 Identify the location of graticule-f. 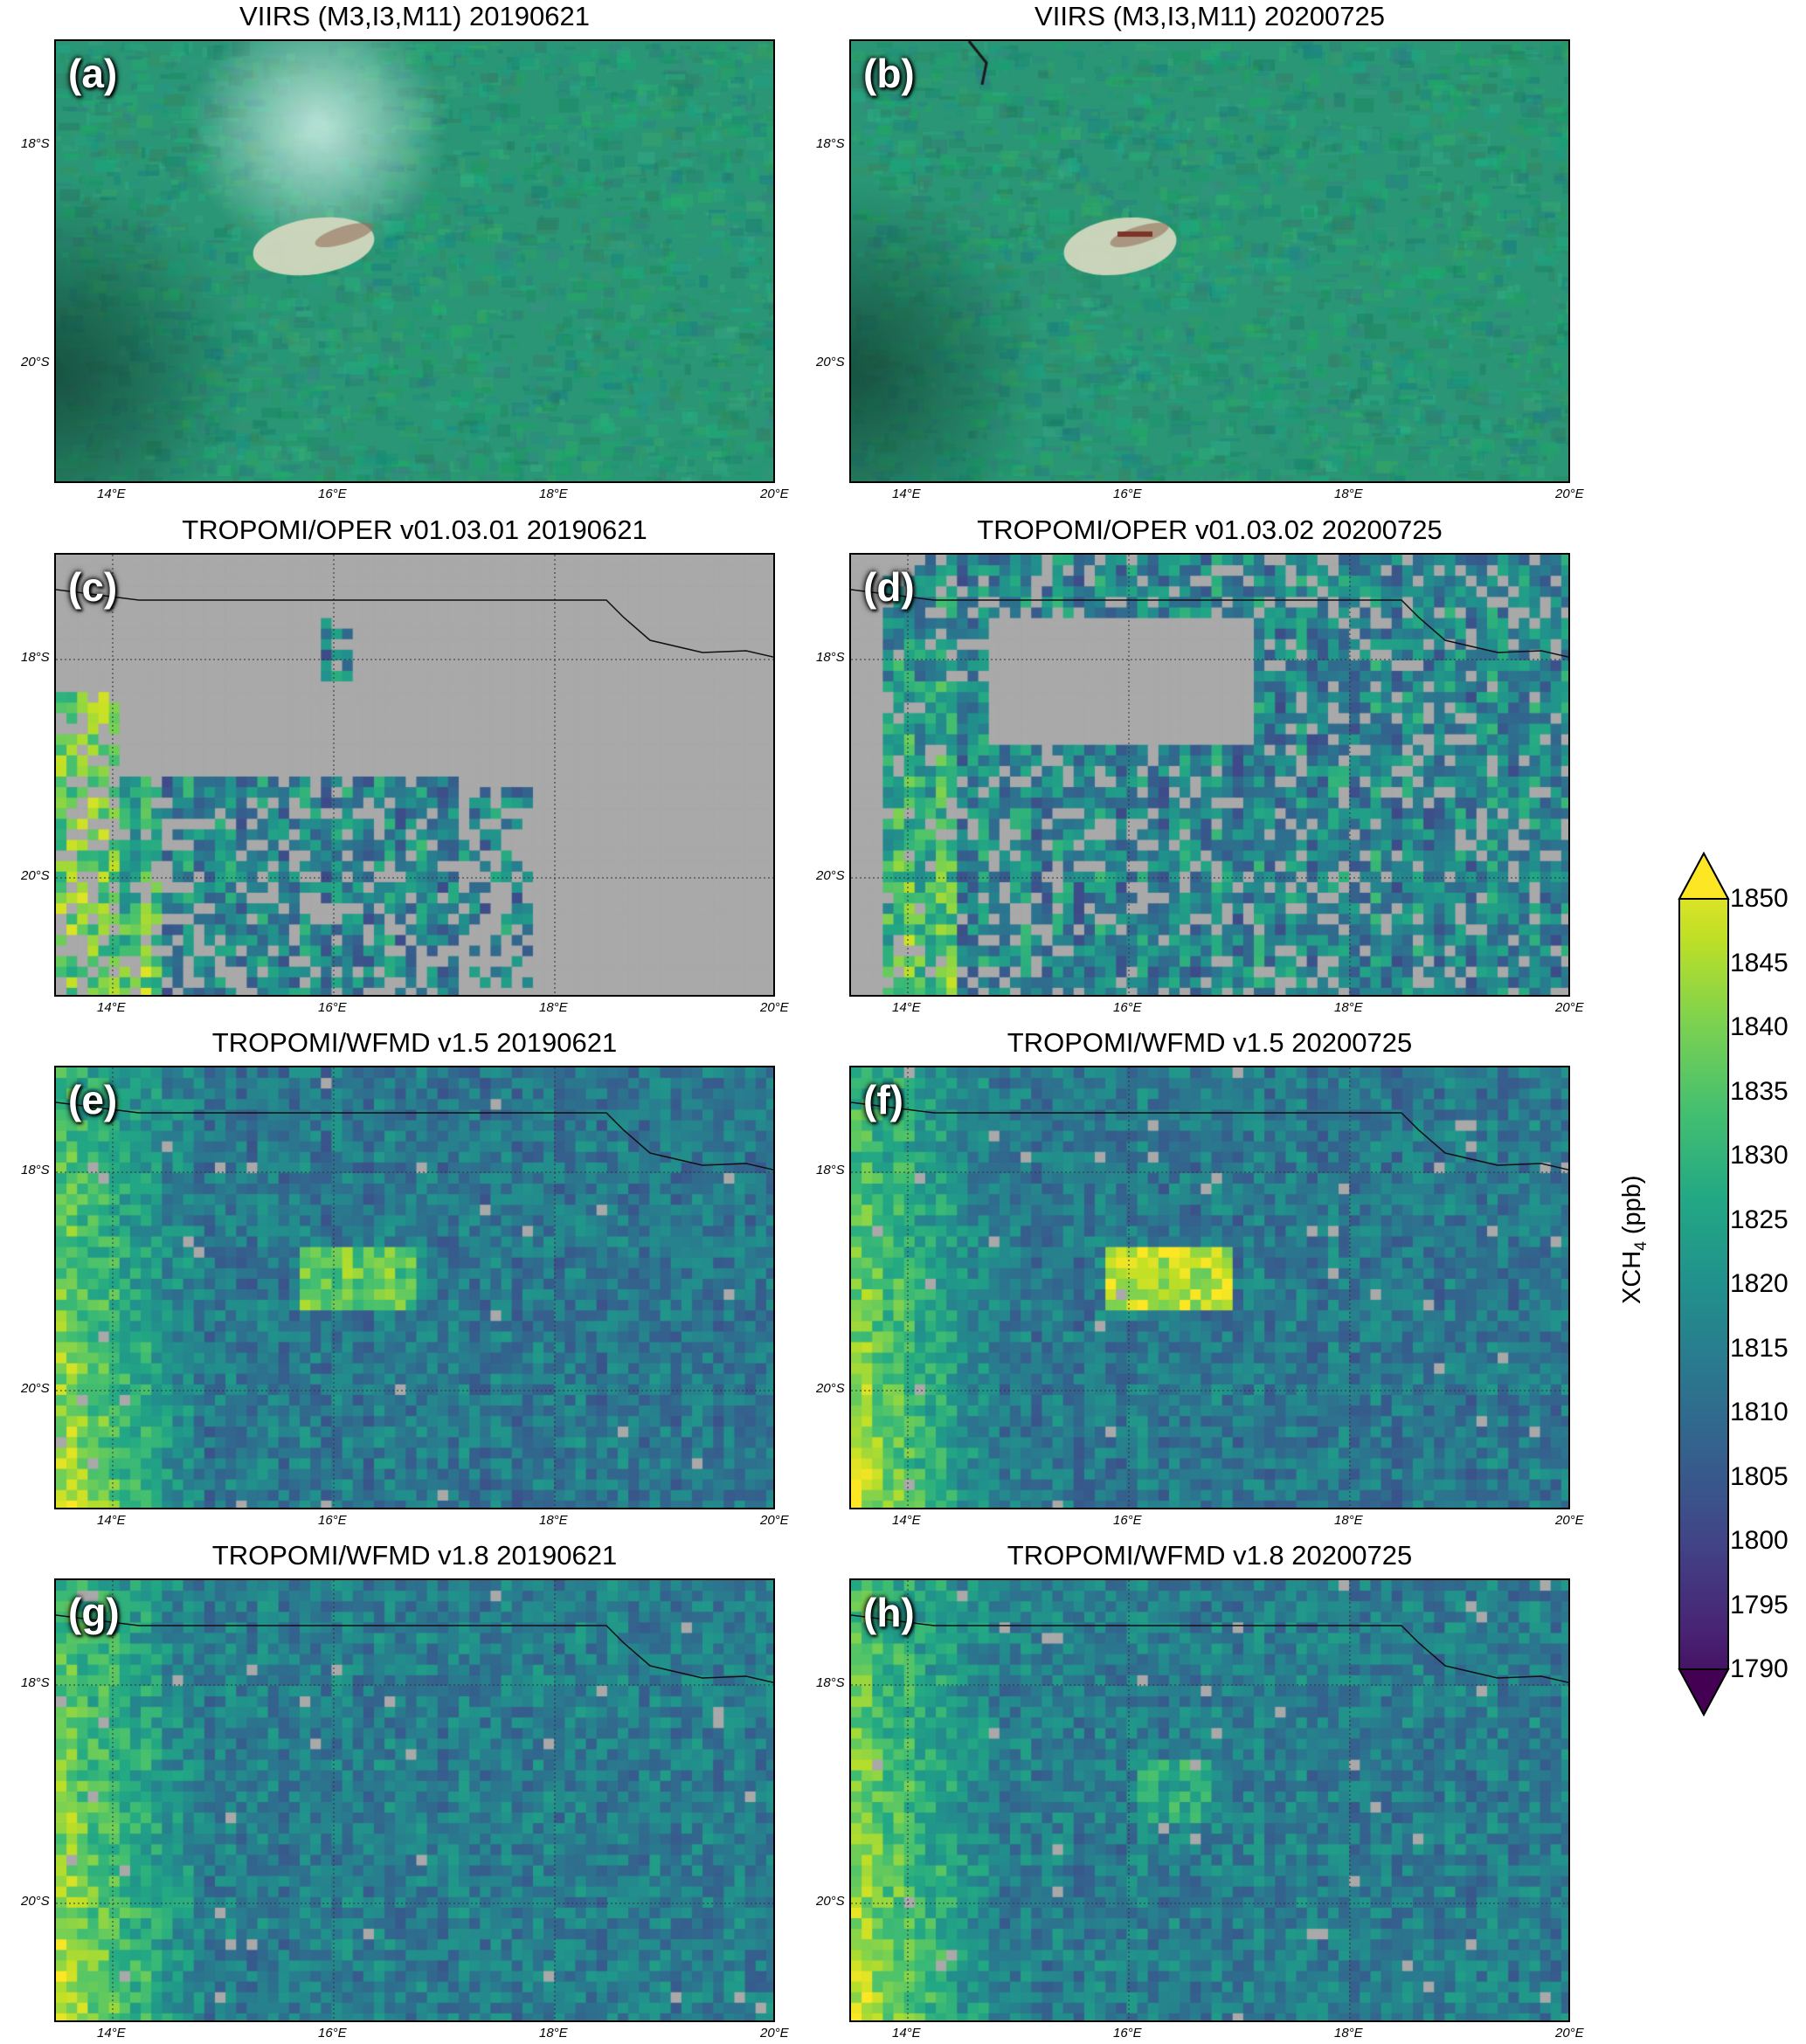
(1209, 1287).